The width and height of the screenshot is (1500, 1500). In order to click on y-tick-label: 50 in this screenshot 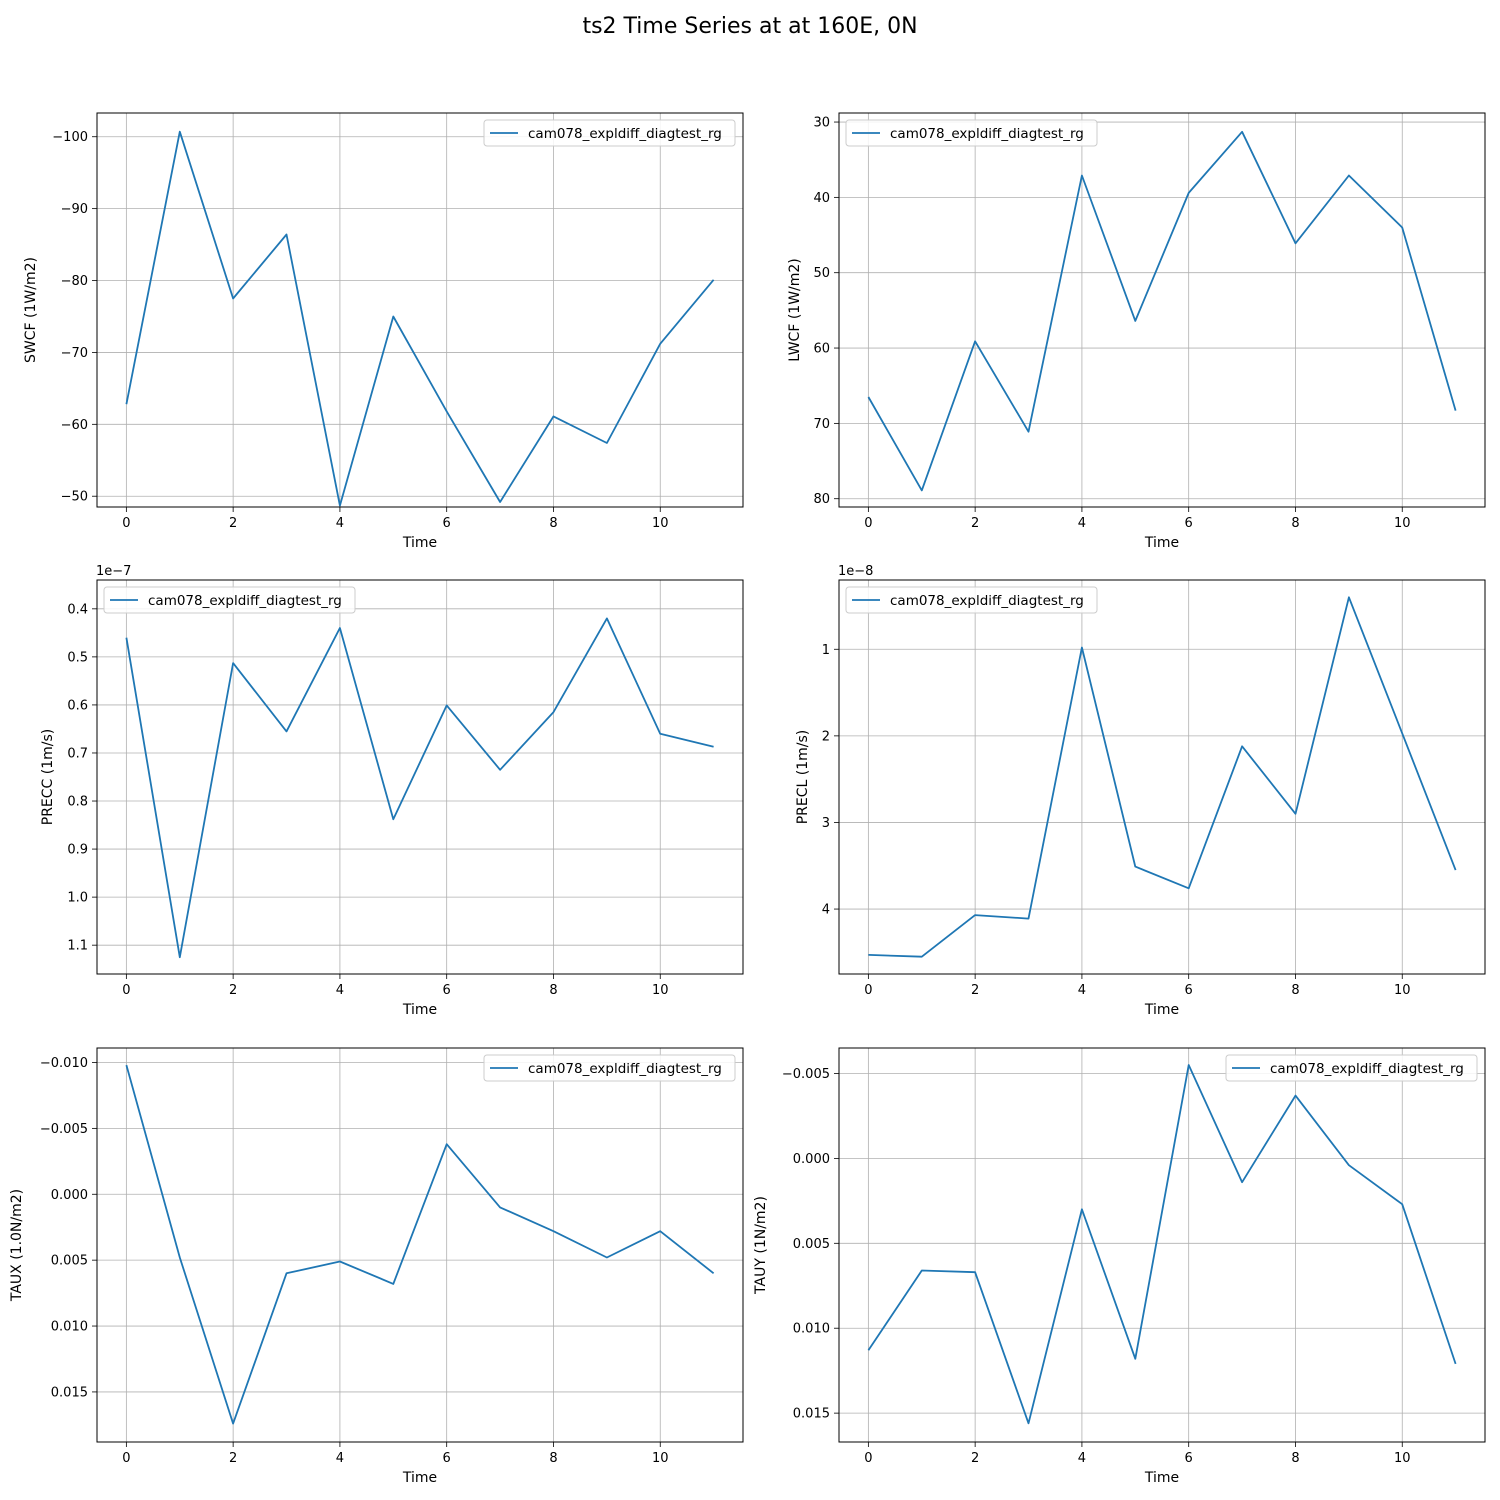, I will do `click(821, 273)`.